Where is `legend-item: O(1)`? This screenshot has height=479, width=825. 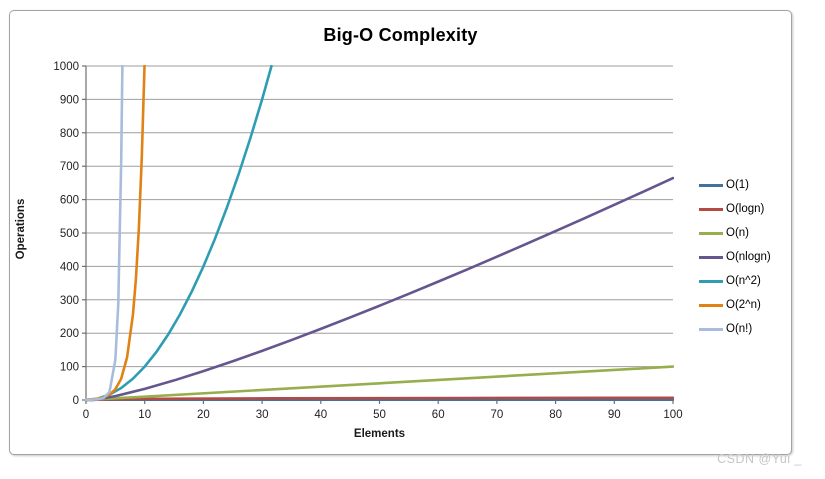 legend-item: O(1) is located at coordinates (735, 185).